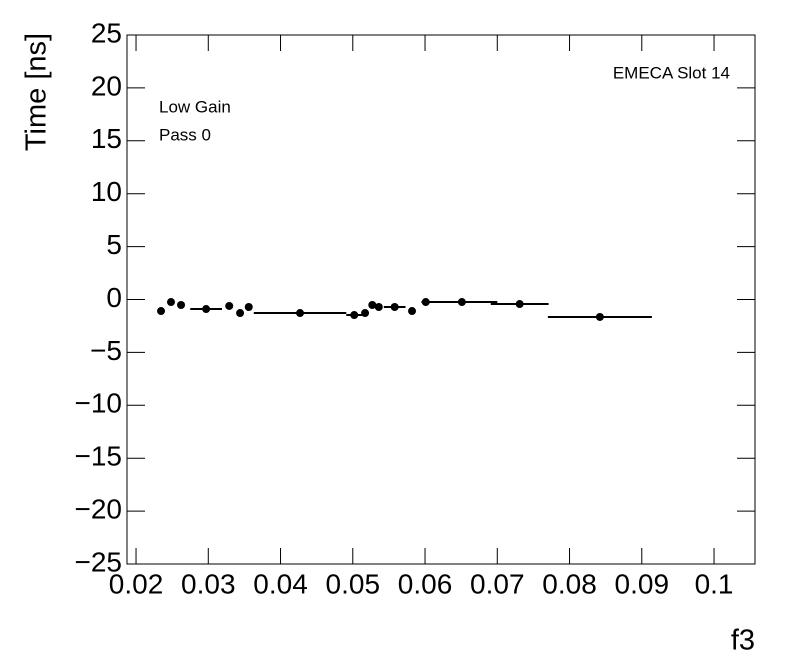 This screenshot has width=796, height=672. I want to click on y-tick-label: 10, so click(106, 191).